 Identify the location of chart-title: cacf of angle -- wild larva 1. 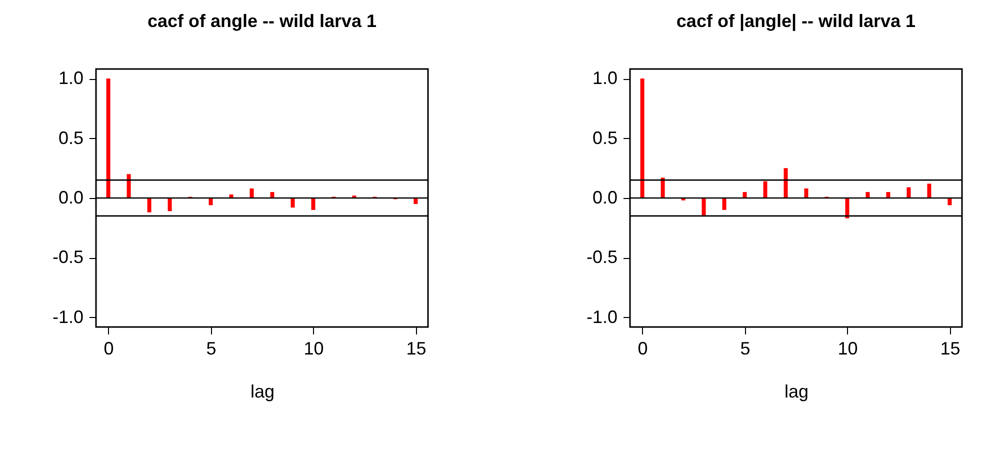
(262, 21).